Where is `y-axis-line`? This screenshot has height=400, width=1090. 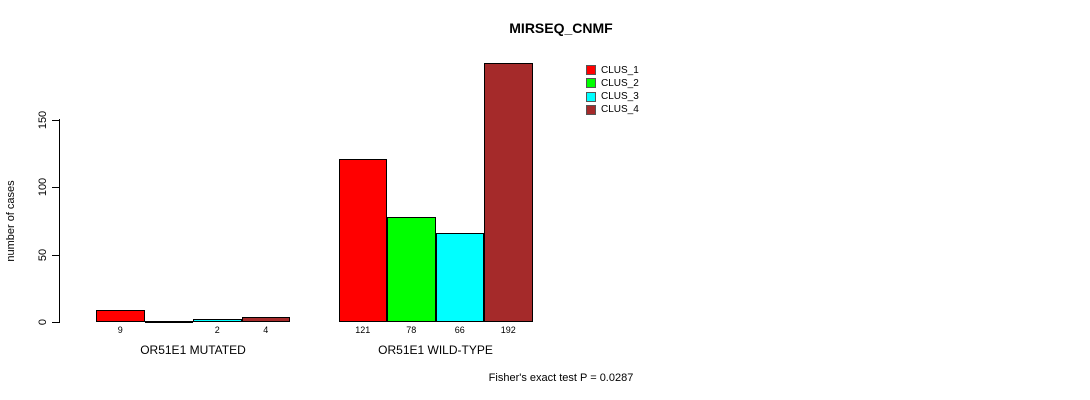 y-axis-line is located at coordinates (59, 221).